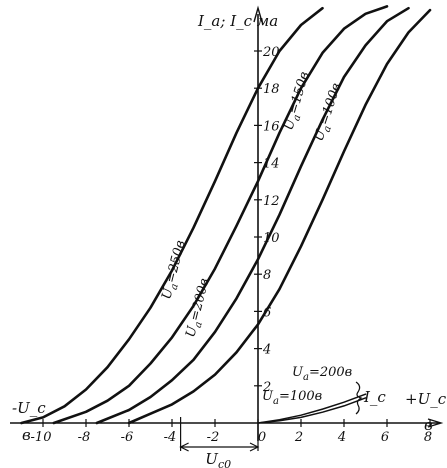 The height and width of the screenshot is (468, 447). I want to click on x-tick-label: -4, so click(170, 437).